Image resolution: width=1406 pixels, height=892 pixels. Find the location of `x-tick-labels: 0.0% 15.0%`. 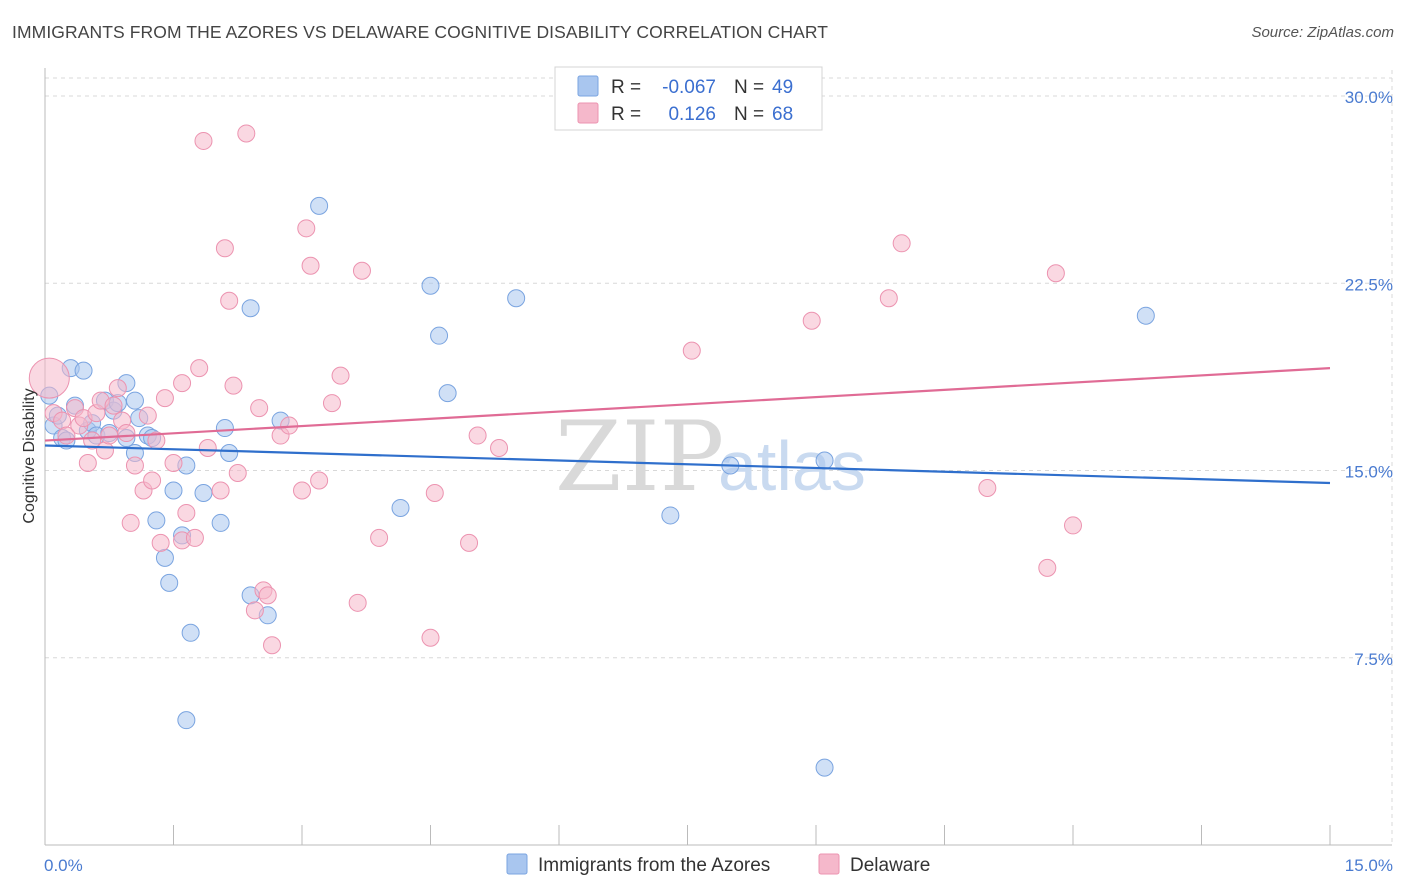

x-tick-labels: 0.0% 15.0% is located at coordinates (718, 865).